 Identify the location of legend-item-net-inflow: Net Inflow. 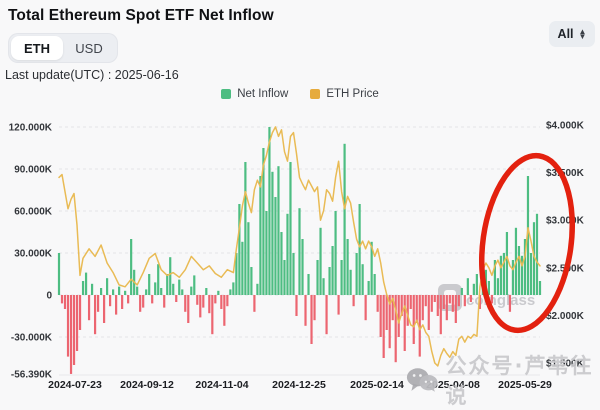
(254, 94).